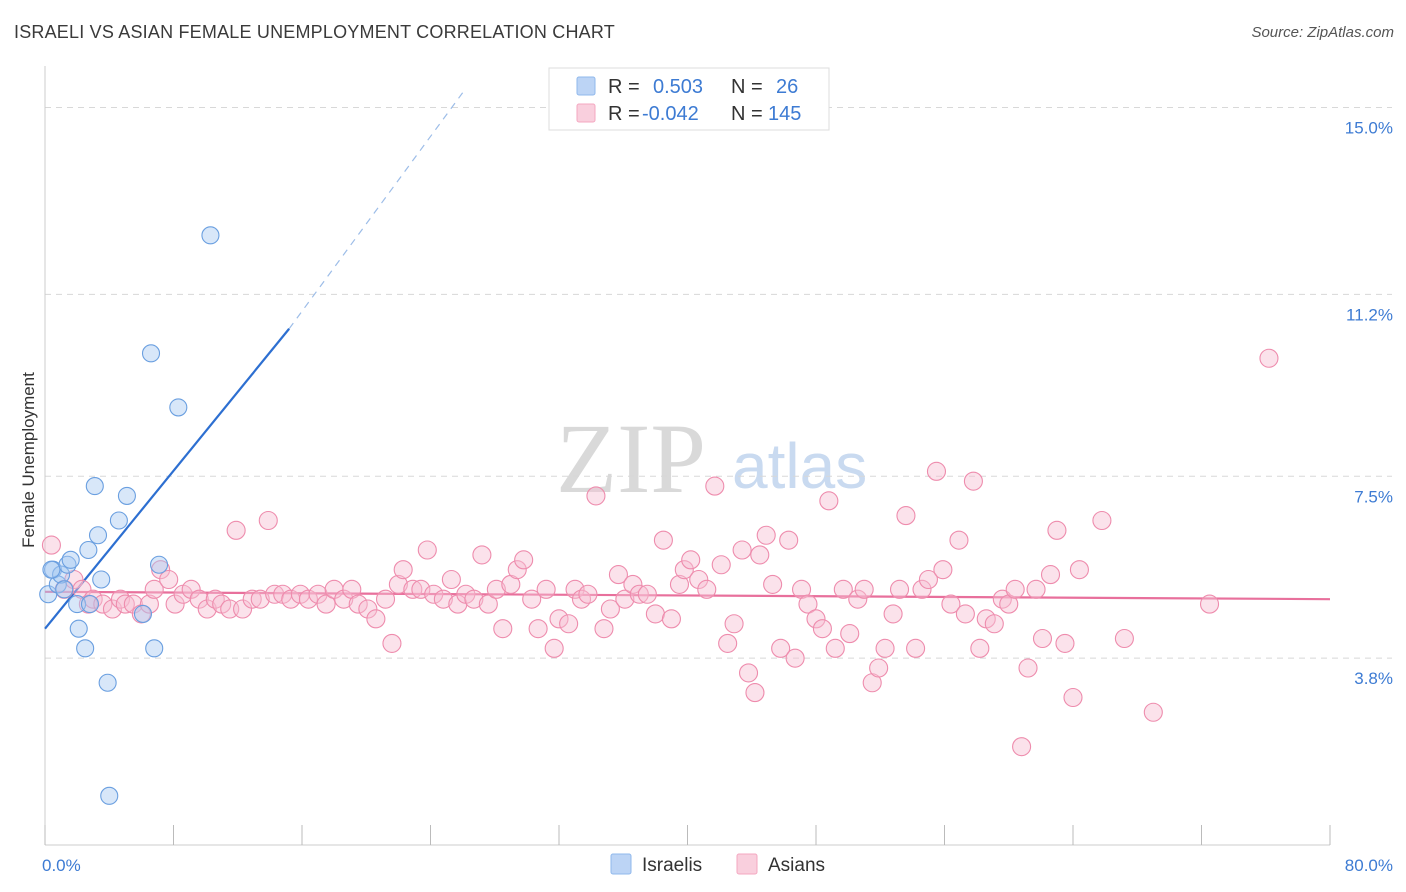  What do you see at coordinates (747, 864) in the screenshot?
I see `bottom-legend-swatch-asians` at bounding box center [747, 864].